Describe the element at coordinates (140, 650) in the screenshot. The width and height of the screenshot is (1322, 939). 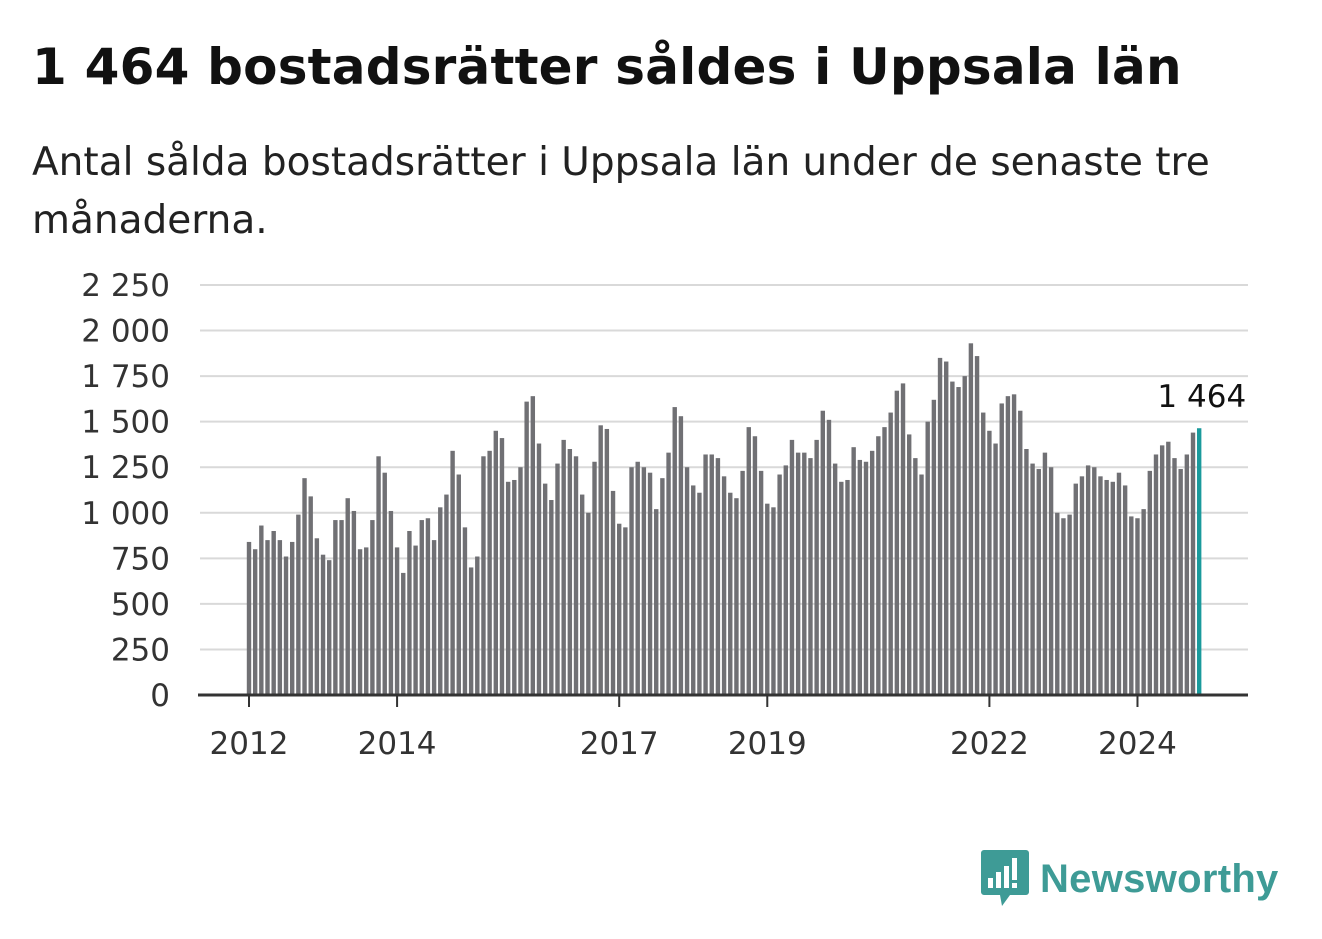
I see `y-tick-label: 250` at that location.